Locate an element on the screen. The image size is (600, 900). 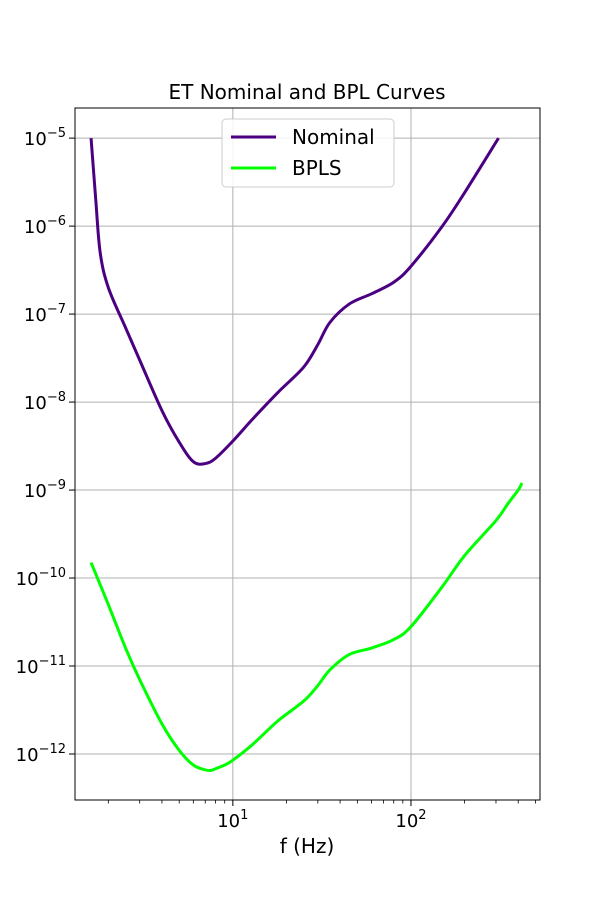
x-axis-label: f (Hz) is located at coordinates (307, 846).